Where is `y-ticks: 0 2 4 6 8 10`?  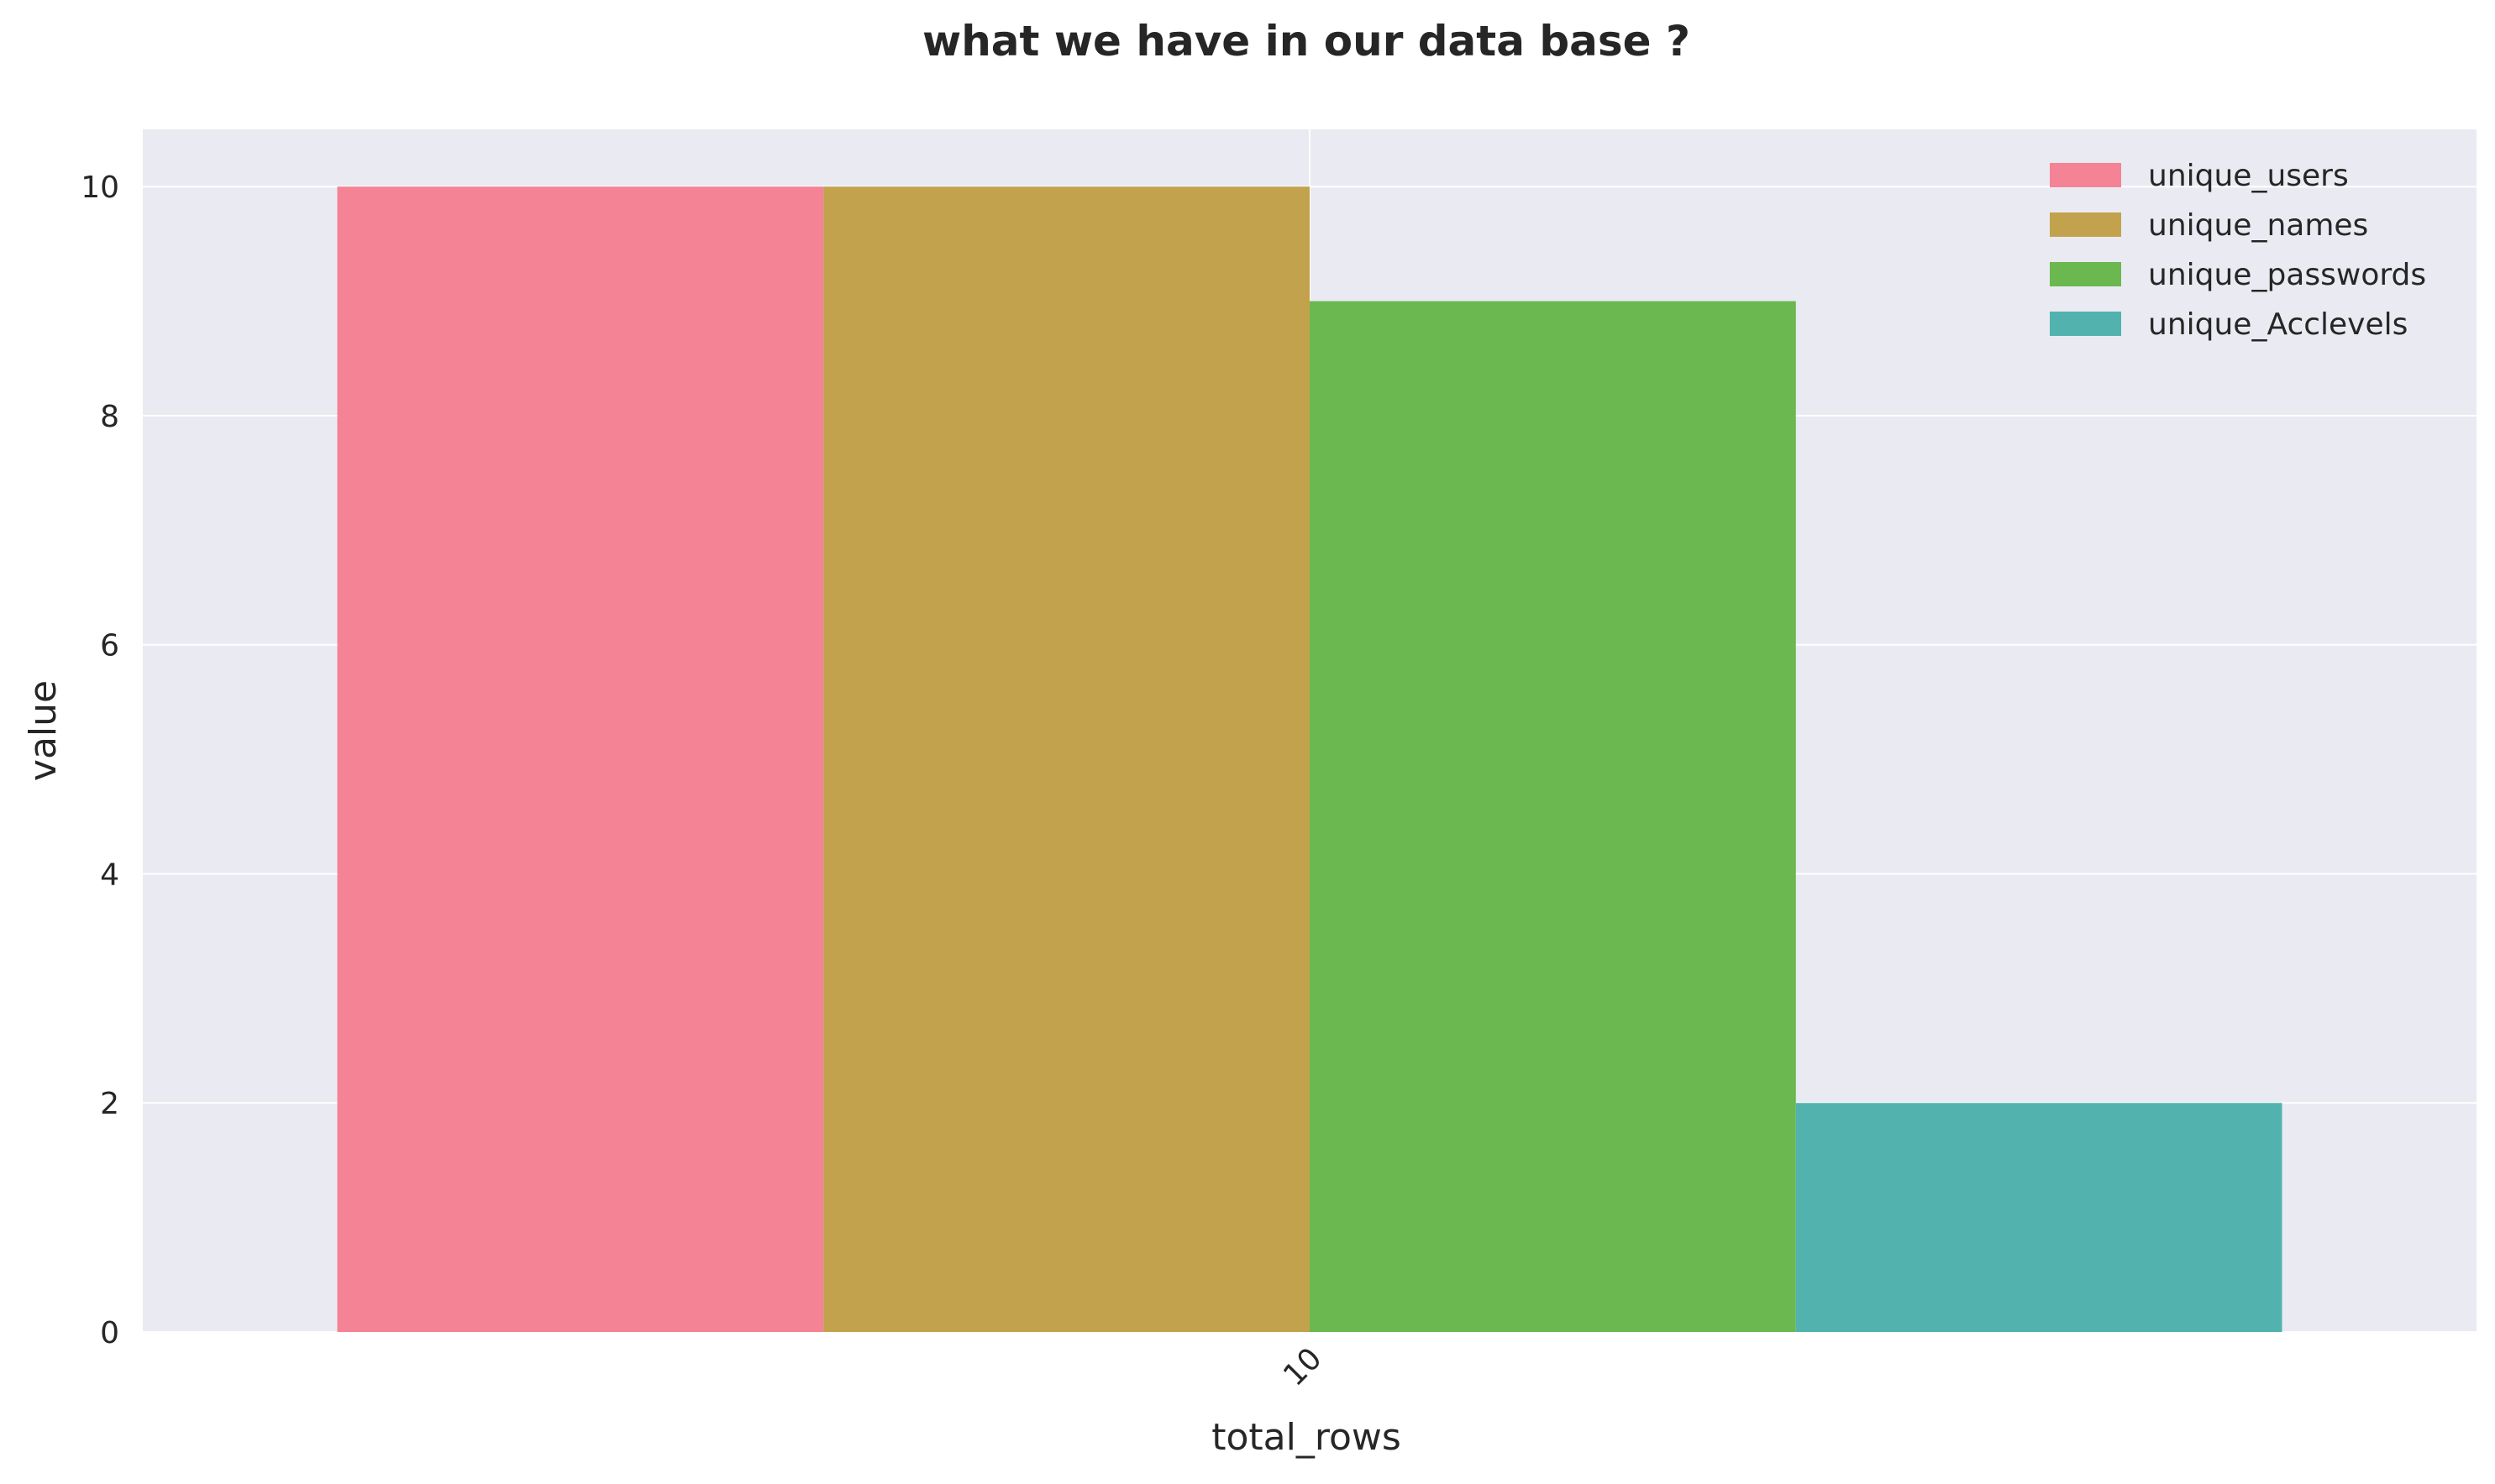 y-ticks: 0 2 4 6 8 10 is located at coordinates (100, 760).